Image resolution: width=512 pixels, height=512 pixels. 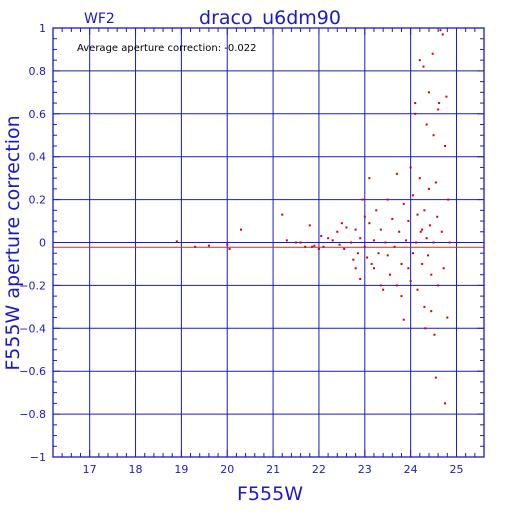 I want to click on x-tick-label: 25, so click(x=456, y=469).